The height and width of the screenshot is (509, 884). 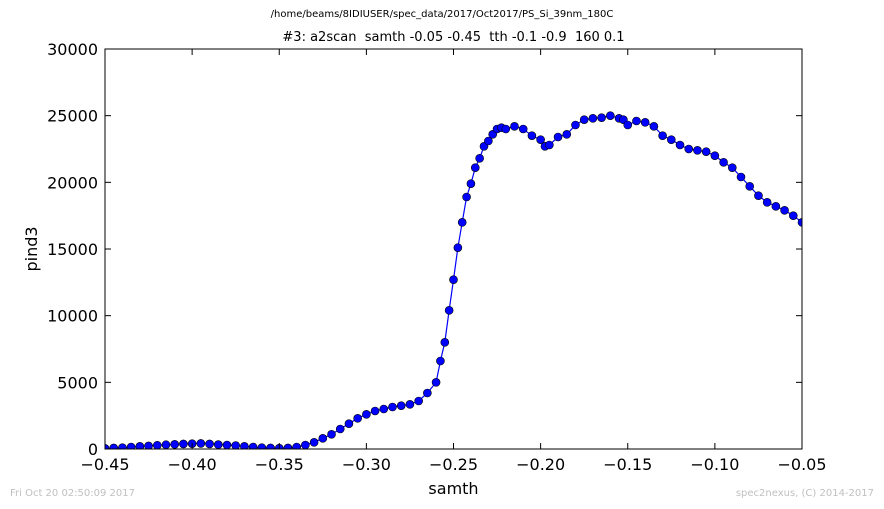 What do you see at coordinates (627, 464) in the screenshot?
I see `x-tick-label: −0.15` at bounding box center [627, 464].